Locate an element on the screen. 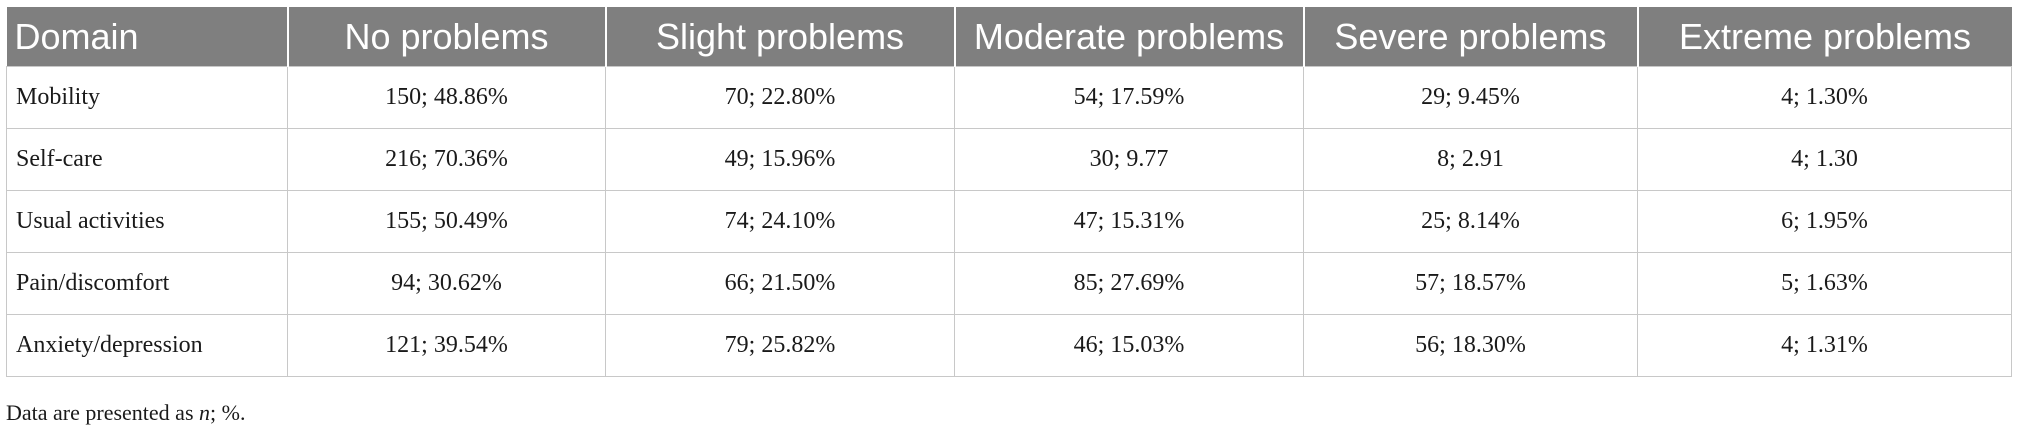 This screenshot has height=434, width=2018. table-cell: 4; 1.31% is located at coordinates (1824, 345).